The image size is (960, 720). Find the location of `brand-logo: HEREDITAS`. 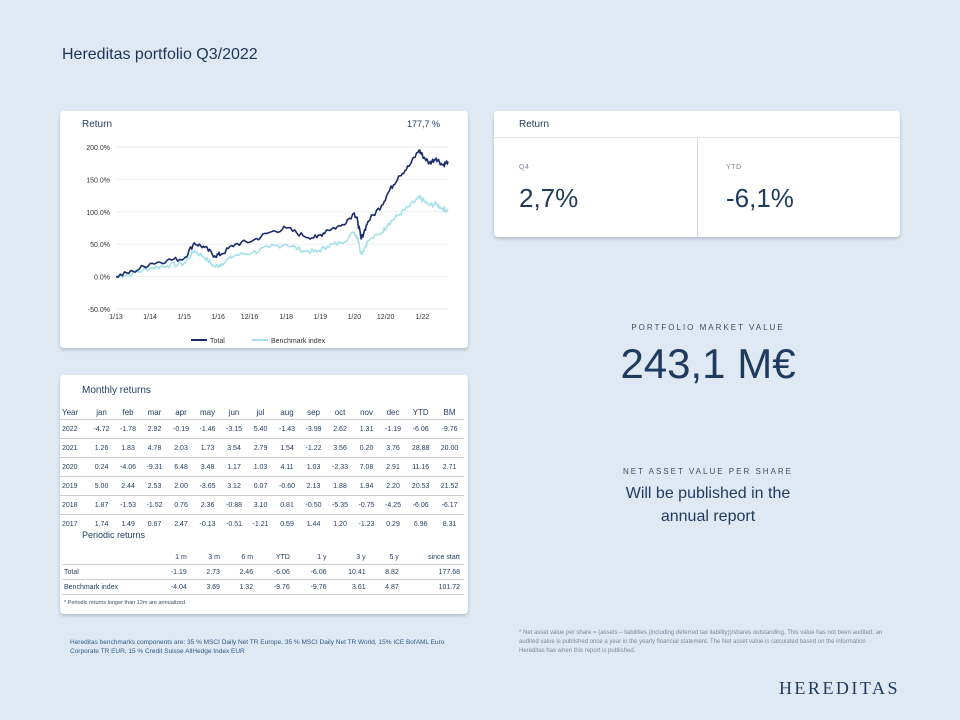

brand-logo: HEREDITAS is located at coordinates (839, 688).